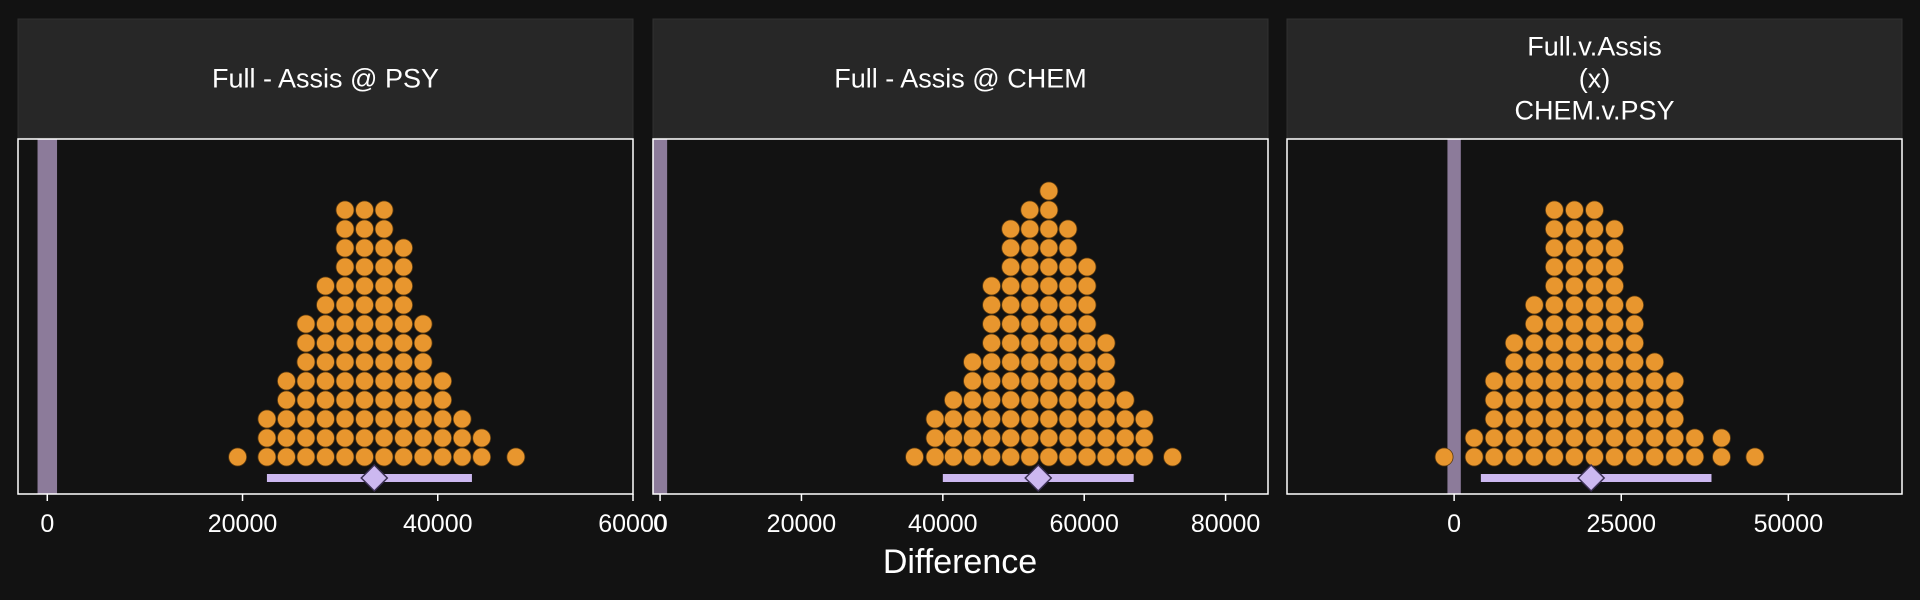  Describe the element at coordinates (438, 524) in the screenshot. I see `x-tick-label: 40000` at that location.